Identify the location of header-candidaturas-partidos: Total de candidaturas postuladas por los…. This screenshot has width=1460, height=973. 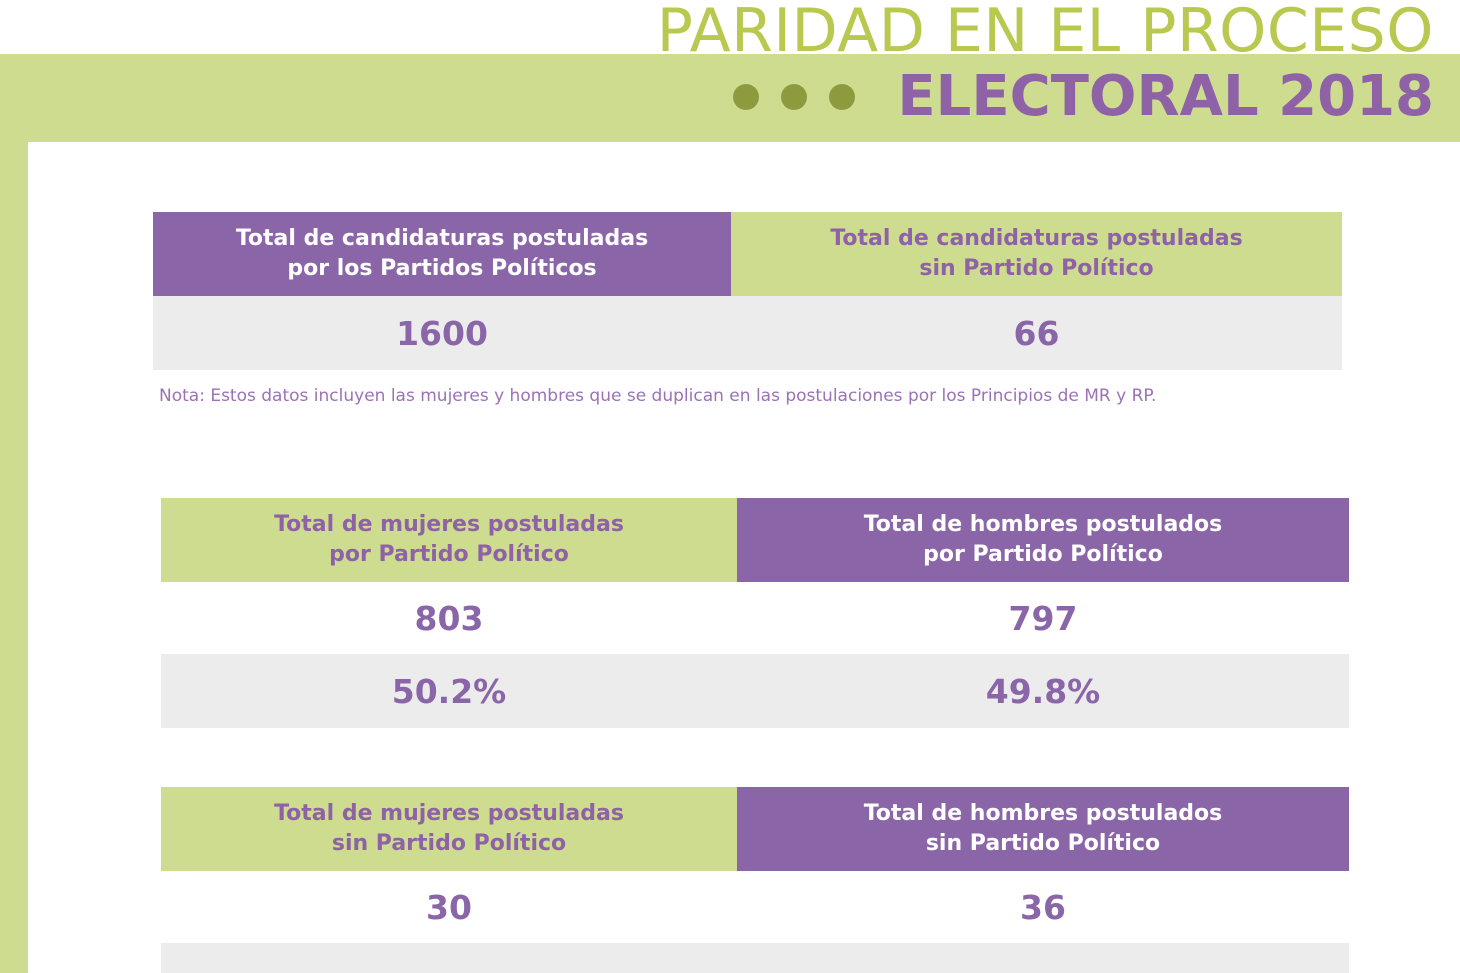
(442, 254).